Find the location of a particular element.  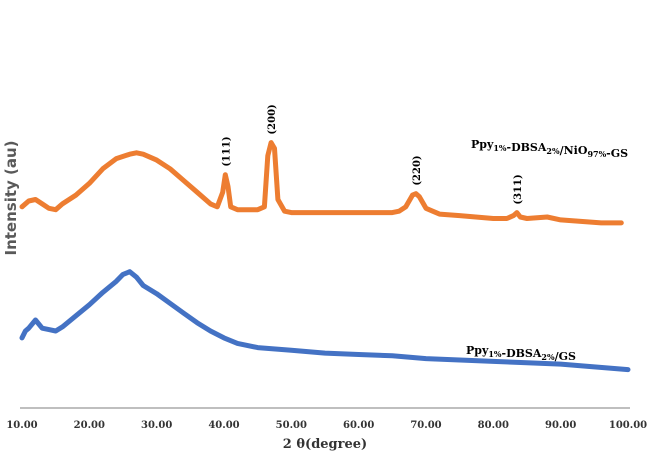

series-label-2: Ppy1%-DBSA2%/GS is located at coordinates (521, 353).